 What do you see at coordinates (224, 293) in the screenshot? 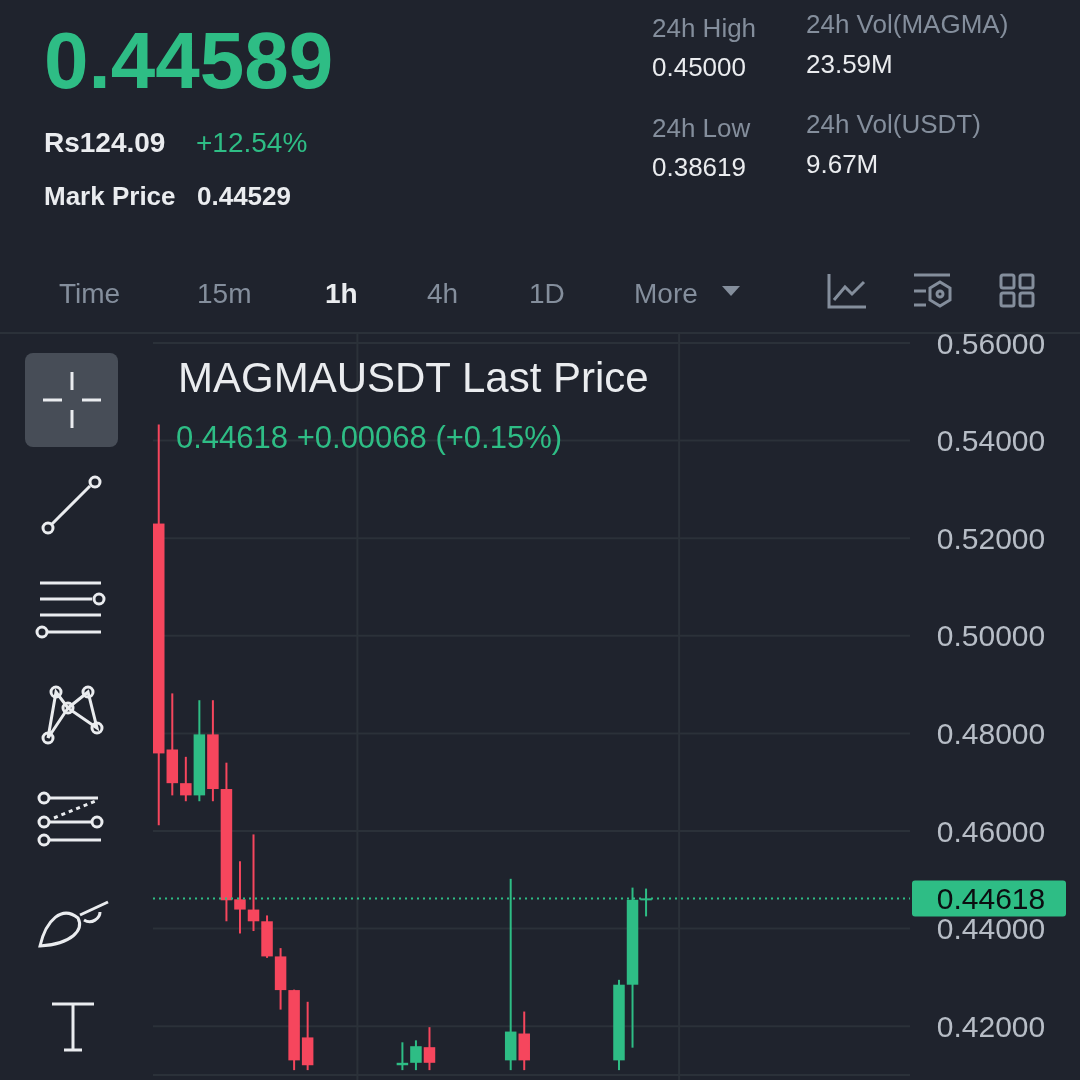
I see `text: 15m` at bounding box center [224, 293].